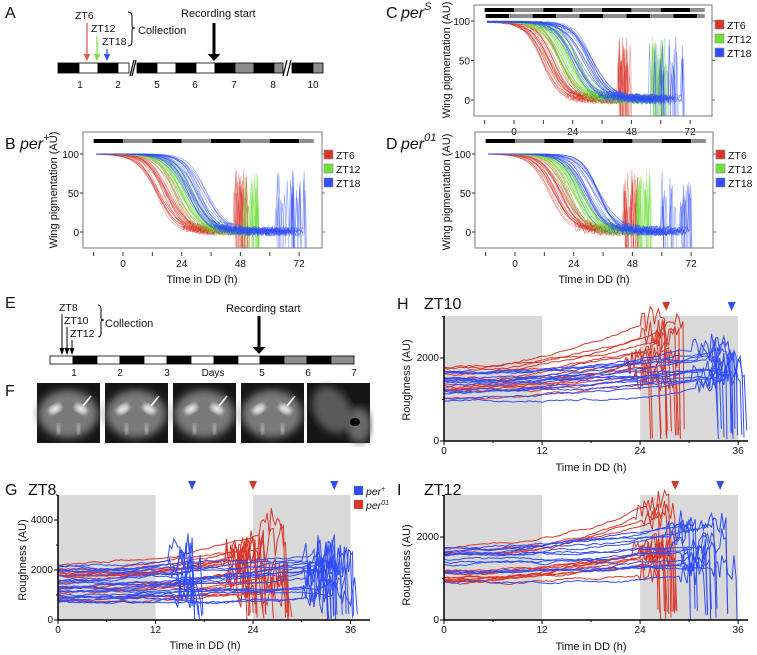  I want to click on day-label: 6, so click(308, 373).